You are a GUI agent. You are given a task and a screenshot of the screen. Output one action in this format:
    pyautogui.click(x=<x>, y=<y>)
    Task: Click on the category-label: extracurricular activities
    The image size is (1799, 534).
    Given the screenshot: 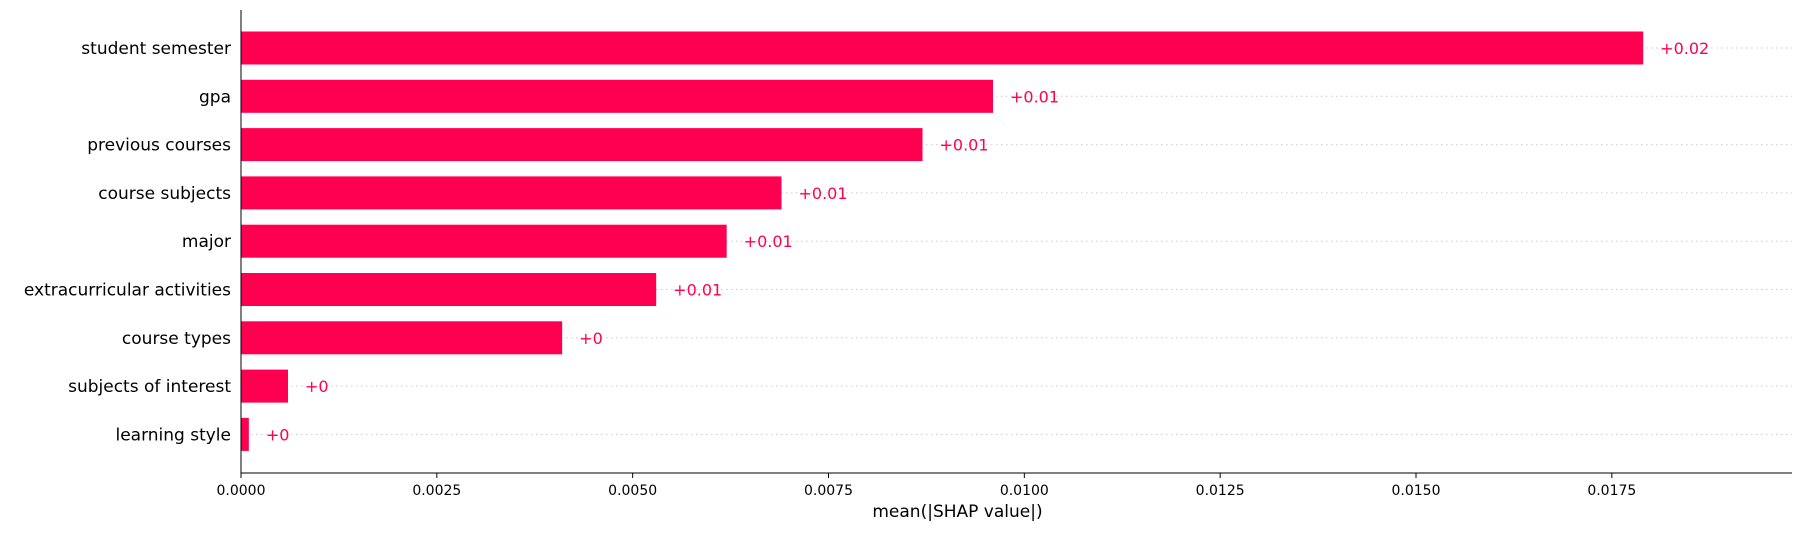 What is the action you would take?
    pyautogui.click(x=127, y=291)
    